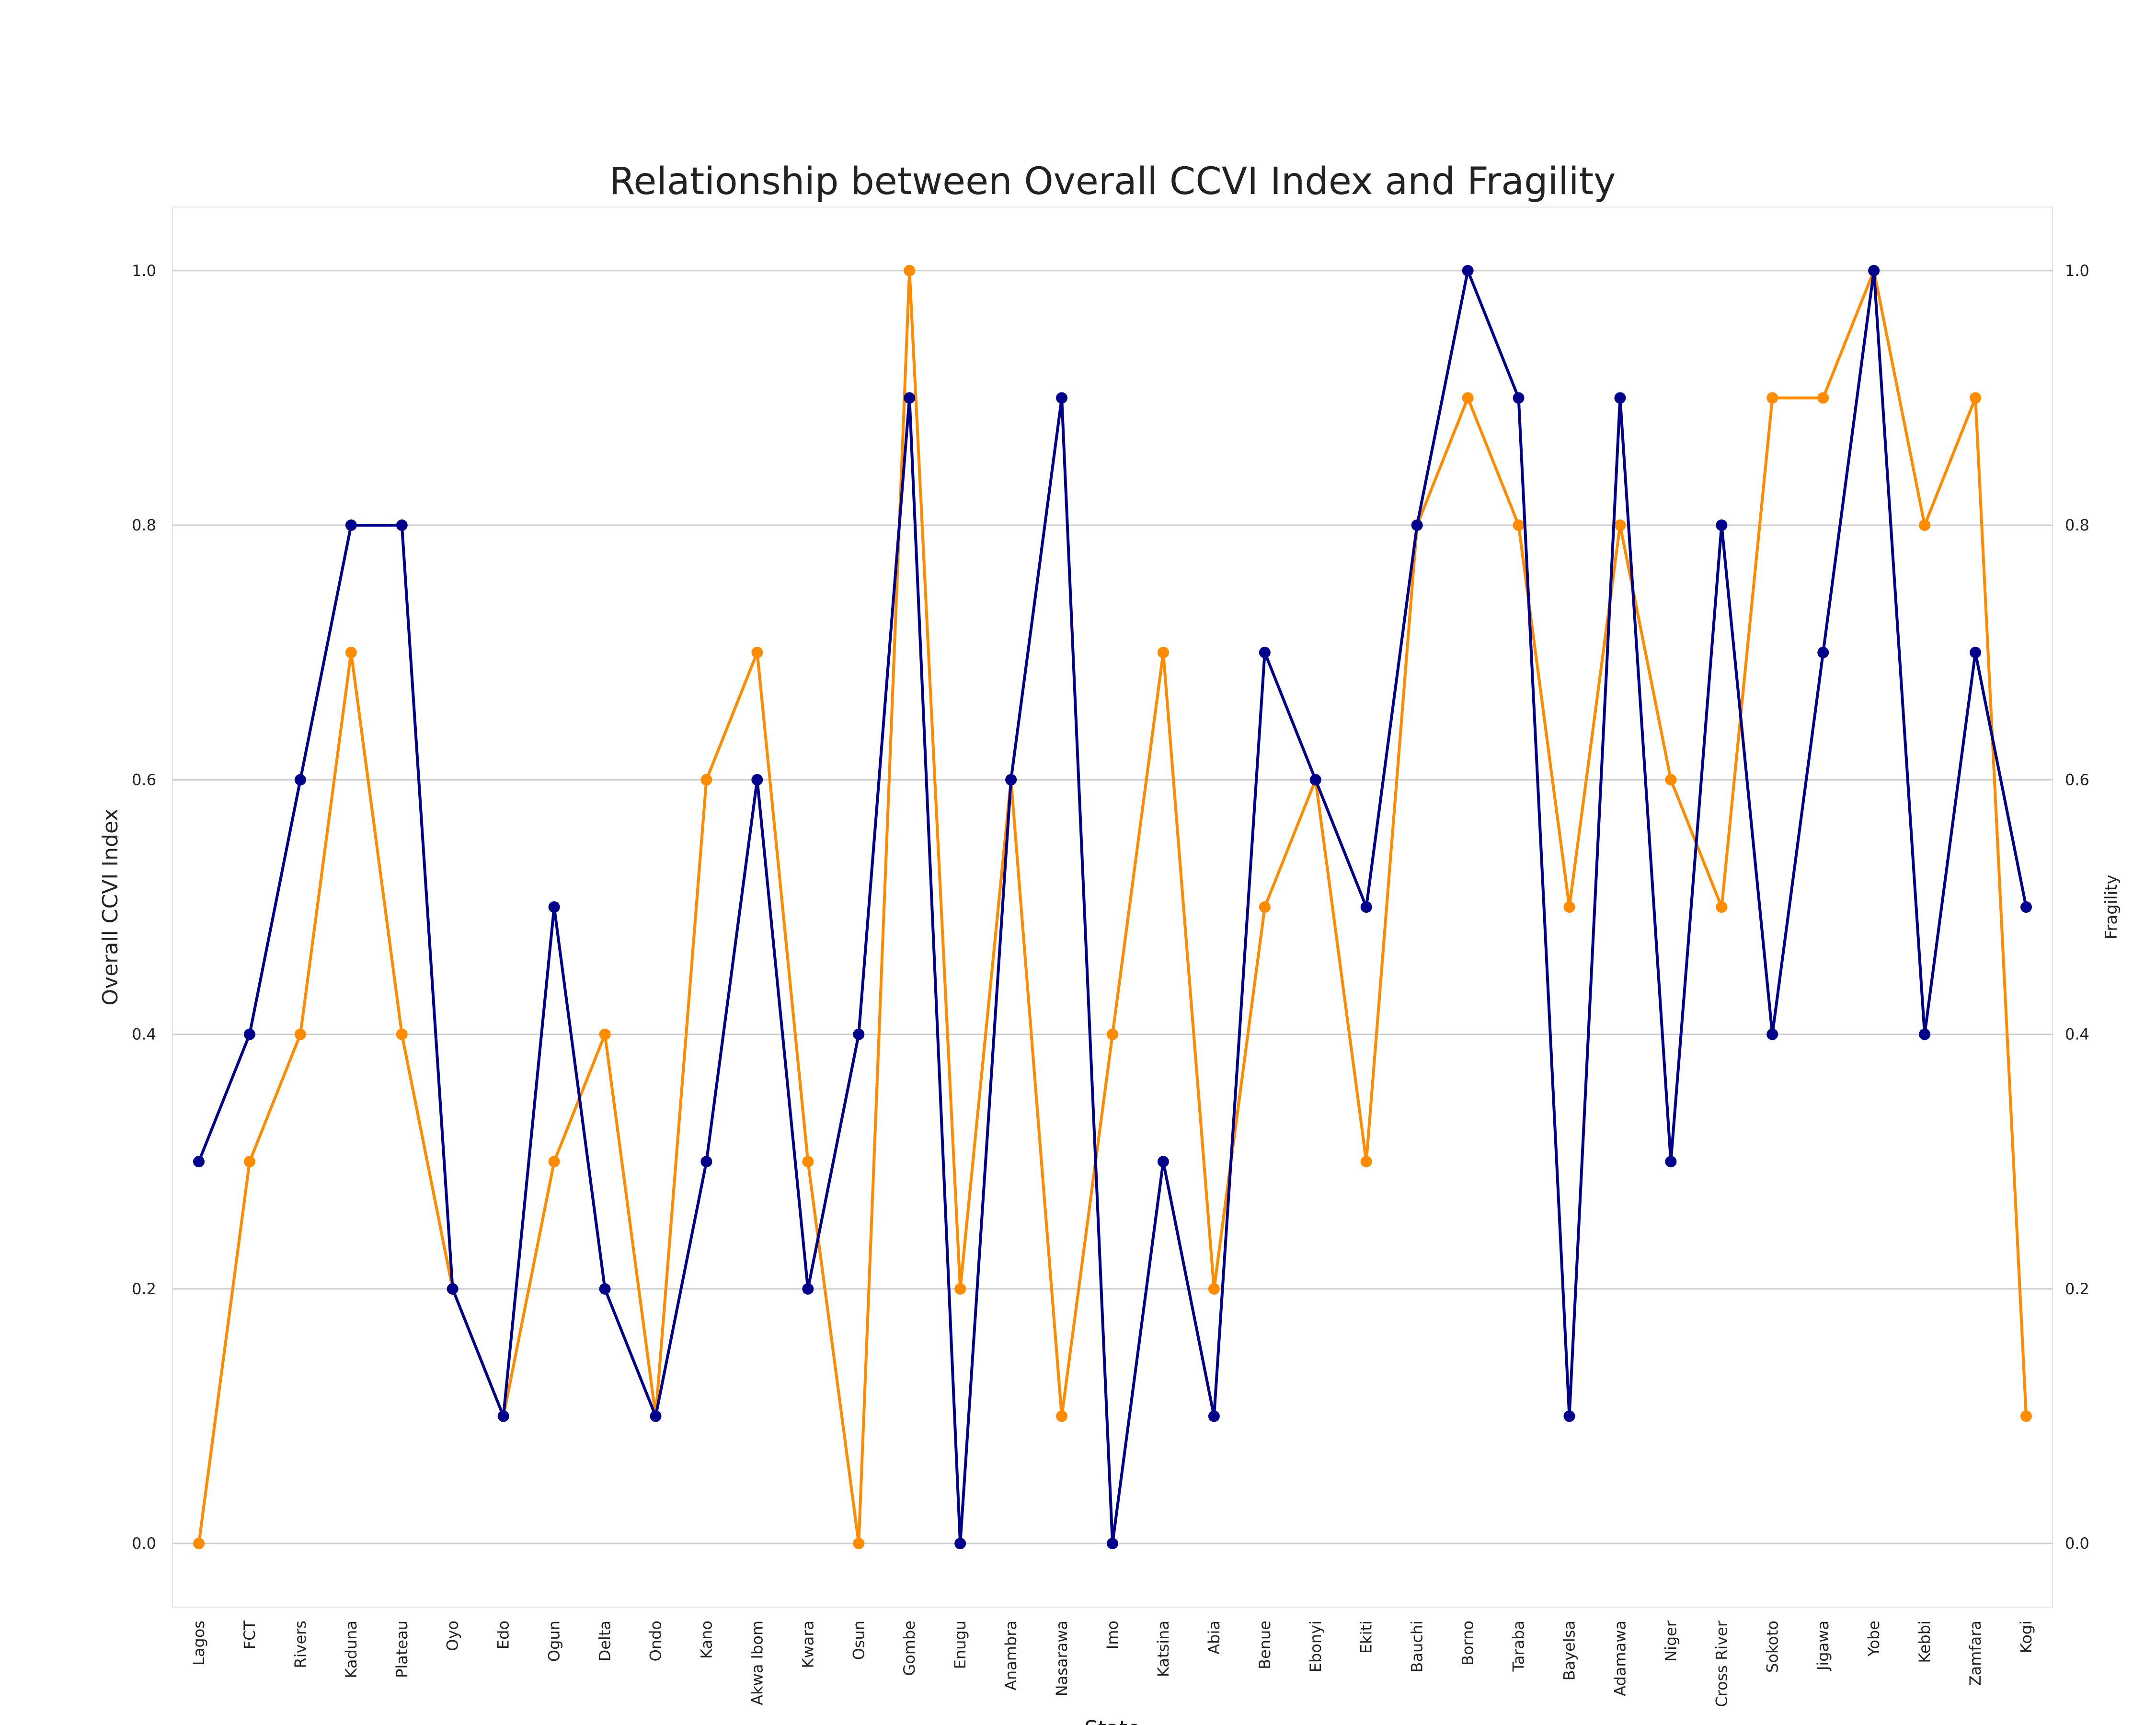  What do you see at coordinates (1265, 1645) in the screenshot?
I see `x-tick-label: Benue` at bounding box center [1265, 1645].